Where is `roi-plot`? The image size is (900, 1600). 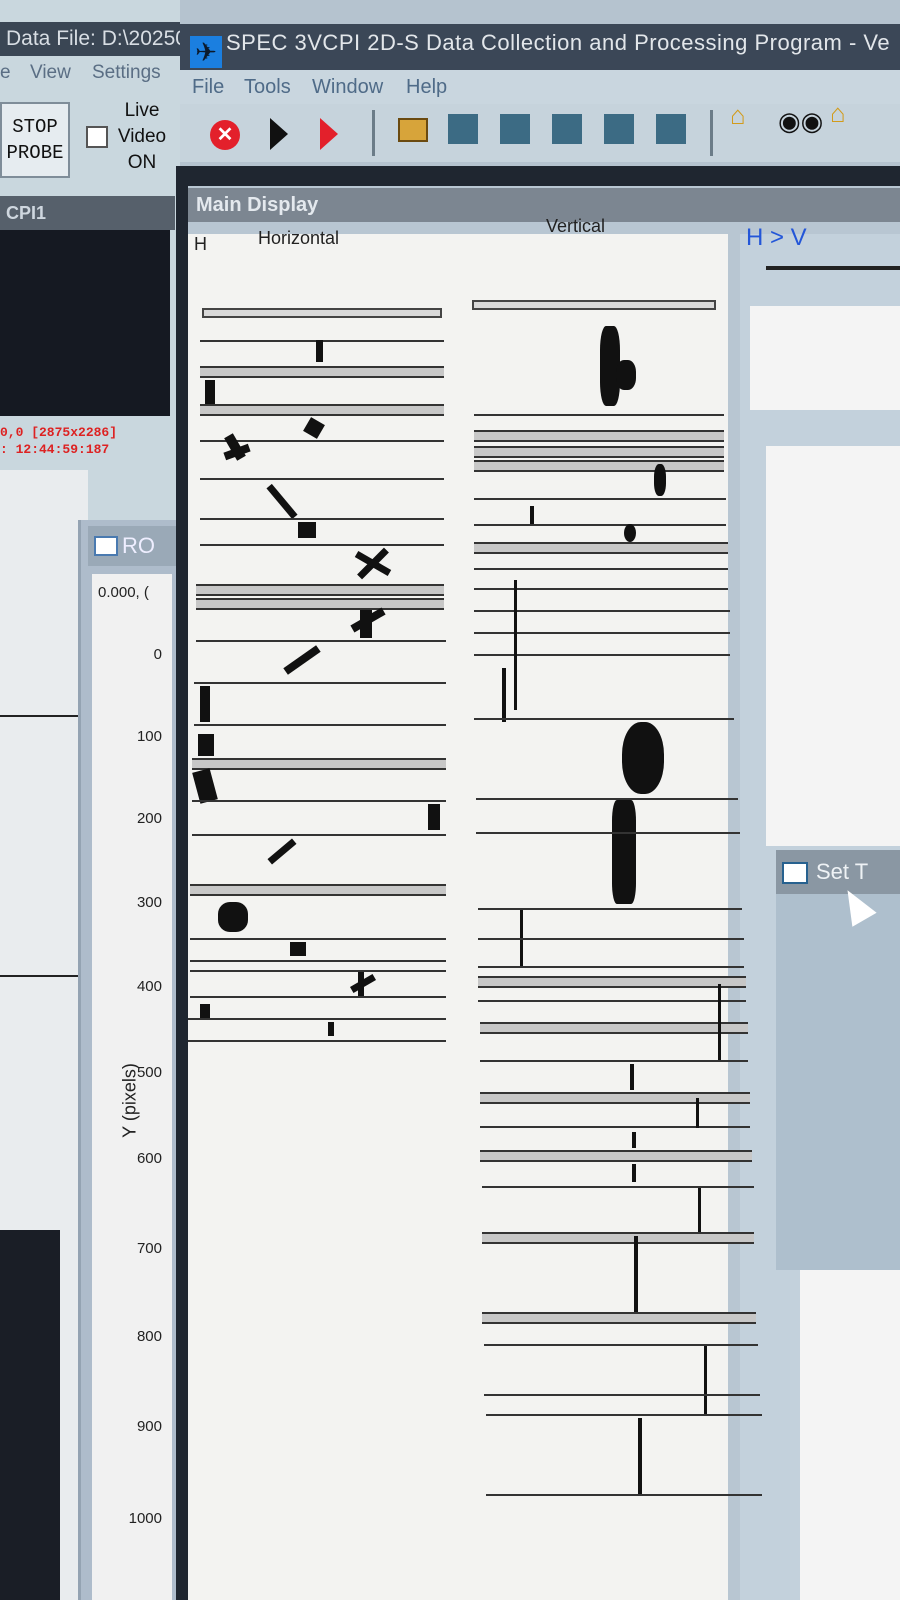
roi-plot is located at coordinates (132, 1087).